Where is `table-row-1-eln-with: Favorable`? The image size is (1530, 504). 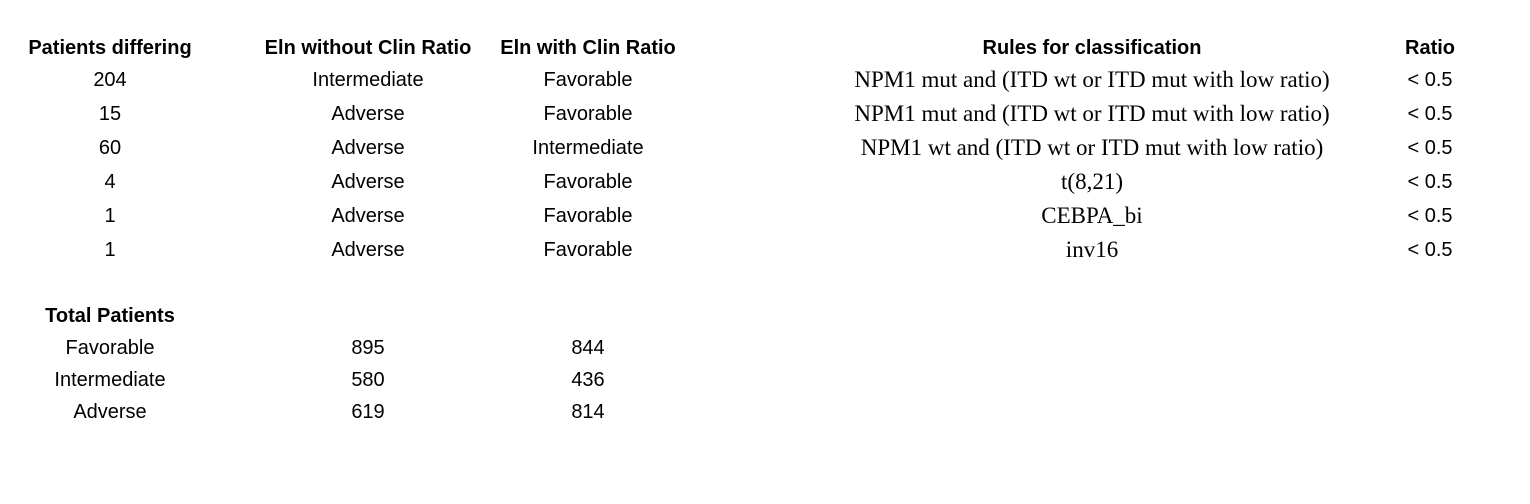
table-row-1-eln-with: Favorable is located at coordinates (588, 114).